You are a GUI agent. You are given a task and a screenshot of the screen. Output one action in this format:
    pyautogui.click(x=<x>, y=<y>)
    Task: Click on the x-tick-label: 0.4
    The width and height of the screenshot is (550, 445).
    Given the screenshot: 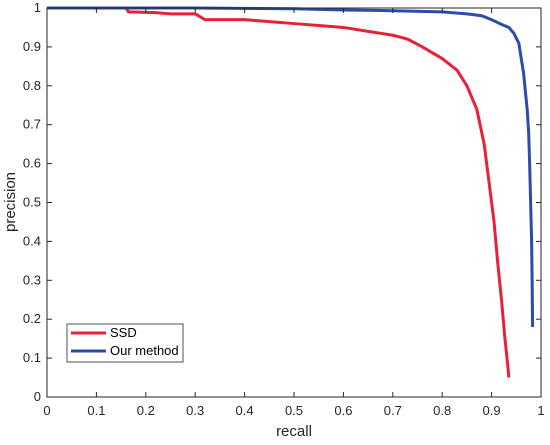 What is the action you would take?
    pyautogui.click(x=245, y=410)
    